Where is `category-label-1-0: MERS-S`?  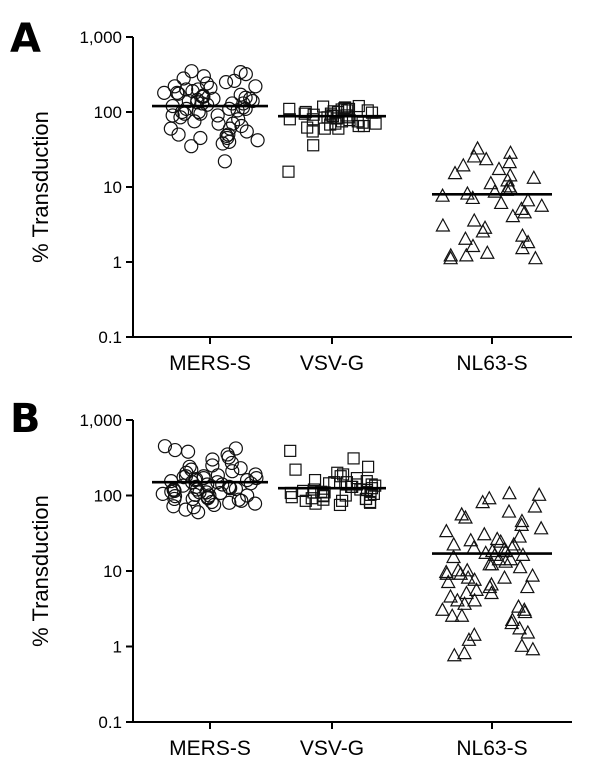
category-label-1-0: MERS-S is located at coordinates (210, 748).